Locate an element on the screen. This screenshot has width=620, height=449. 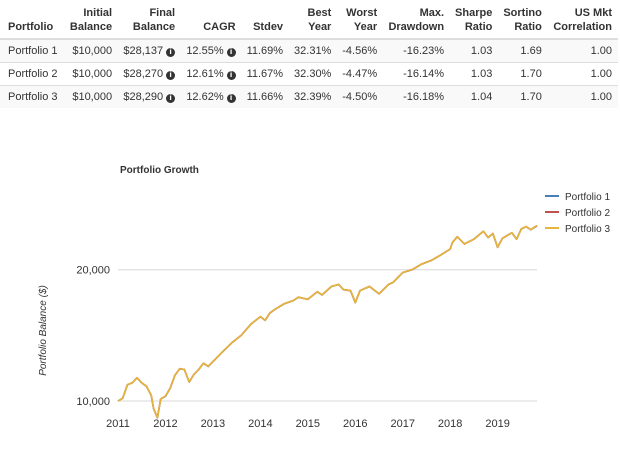
cell-value: -16.18% is located at coordinates (424, 97).